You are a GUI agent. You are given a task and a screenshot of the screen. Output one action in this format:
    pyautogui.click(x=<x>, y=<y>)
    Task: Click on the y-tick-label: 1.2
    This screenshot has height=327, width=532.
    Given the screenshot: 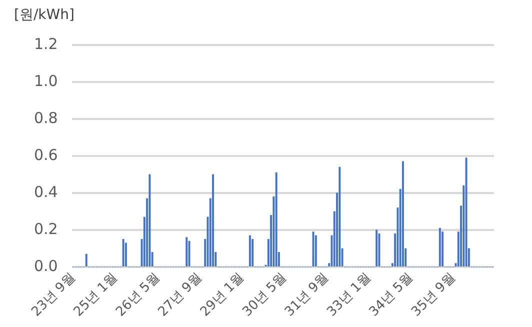 What is the action you would take?
    pyautogui.click(x=46, y=43)
    